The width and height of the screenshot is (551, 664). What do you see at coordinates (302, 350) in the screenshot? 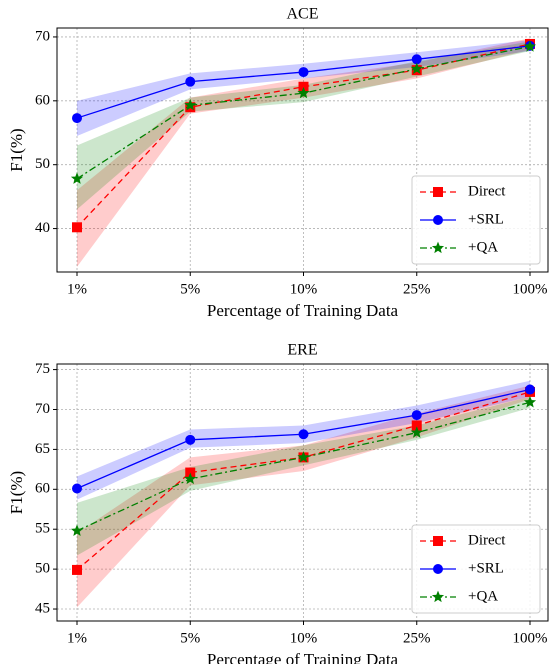
I see `chart-title: ERE` at bounding box center [302, 350].